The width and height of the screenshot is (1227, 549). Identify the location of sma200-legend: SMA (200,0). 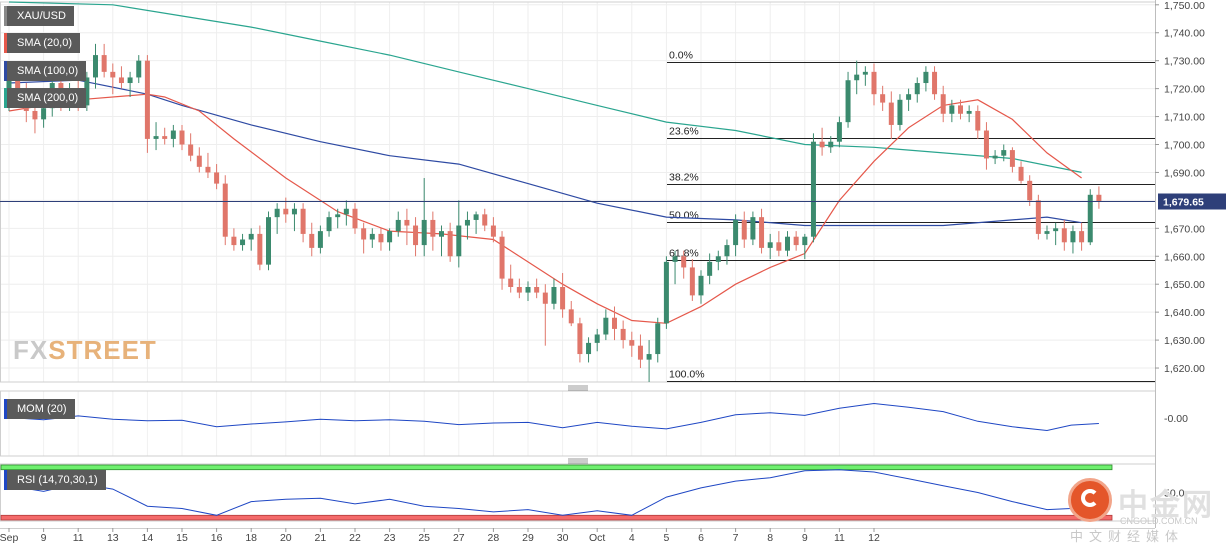
(45, 98).